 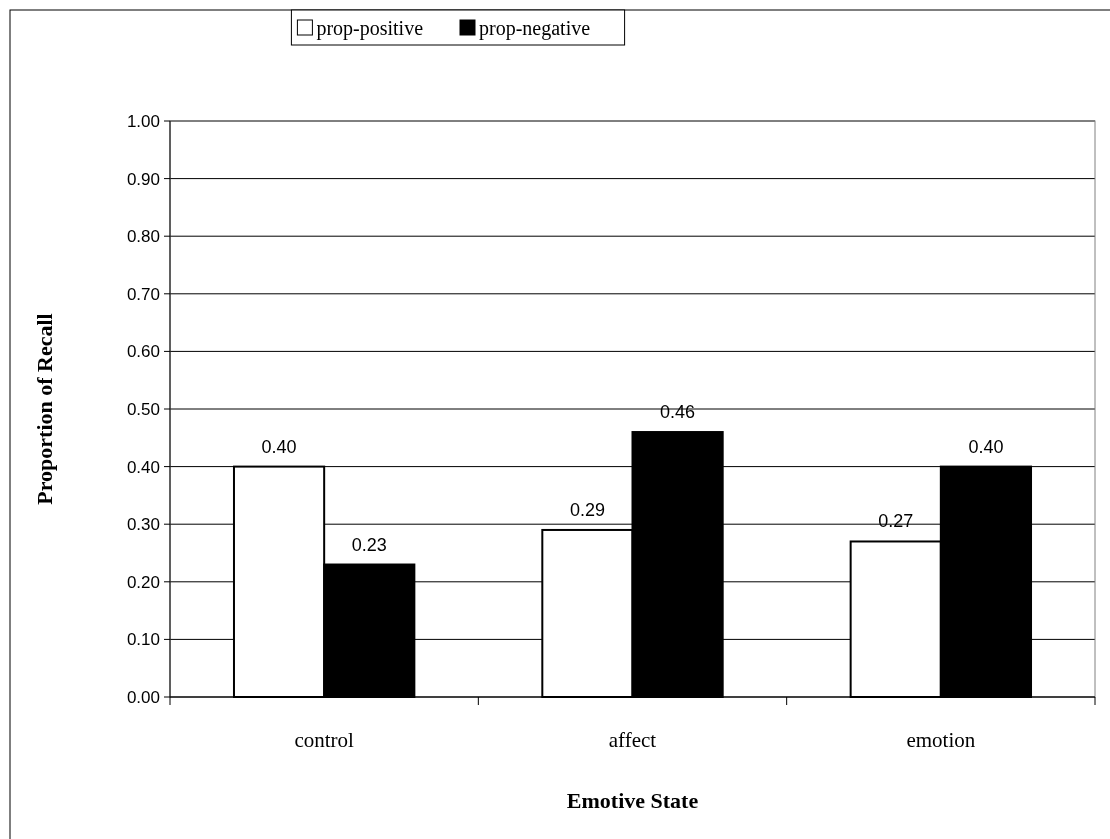 I want to click on data-label: 0.46, so click(x=678, y=412).